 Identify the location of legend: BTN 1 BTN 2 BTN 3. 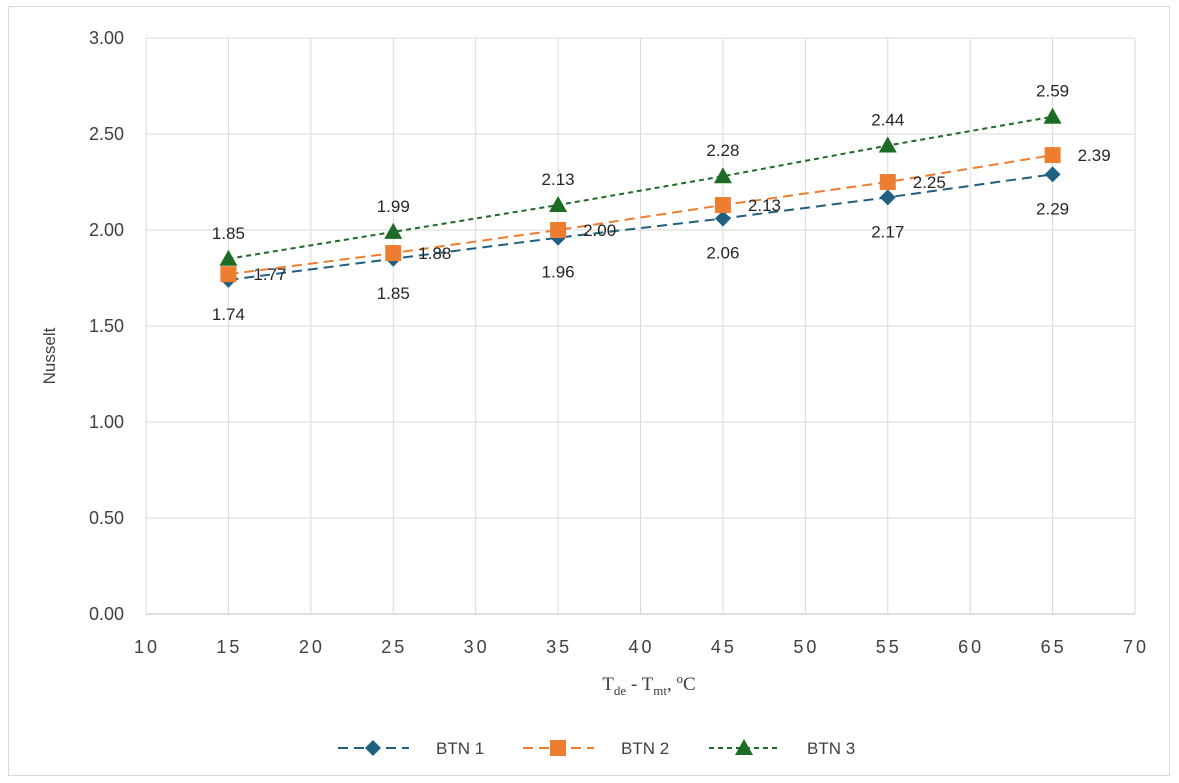
(596, 748).